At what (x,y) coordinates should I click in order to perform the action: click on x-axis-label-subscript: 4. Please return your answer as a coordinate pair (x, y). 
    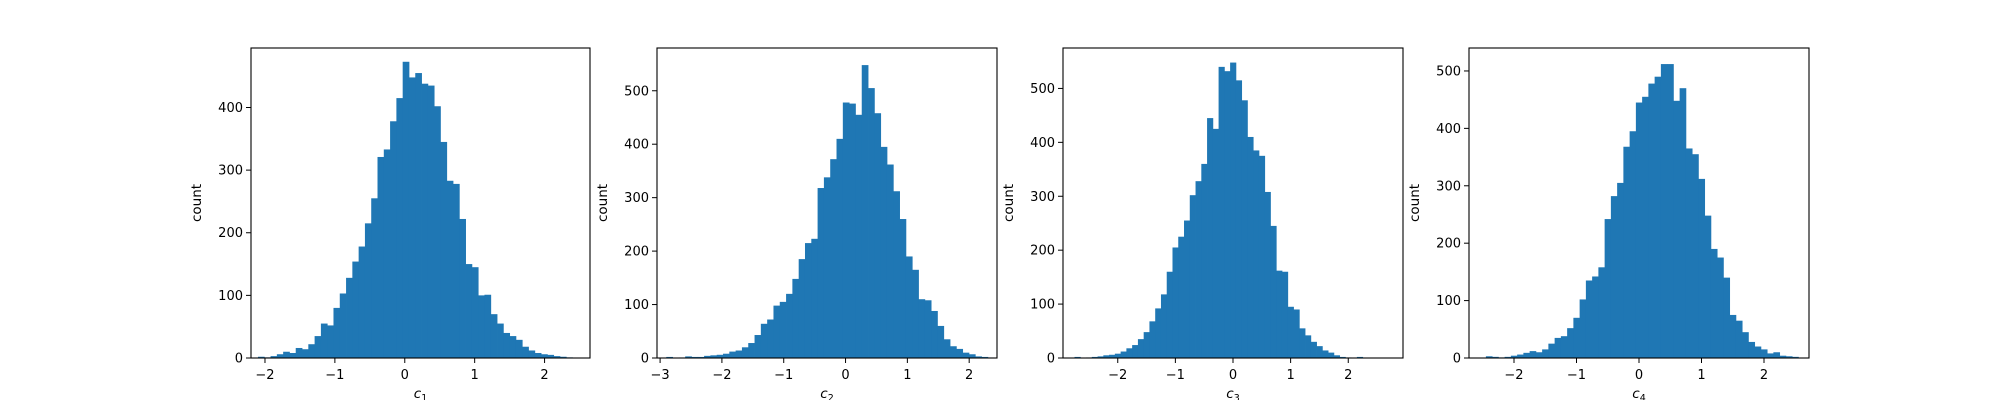
    Looking at the image, I should click on (1643, 396).